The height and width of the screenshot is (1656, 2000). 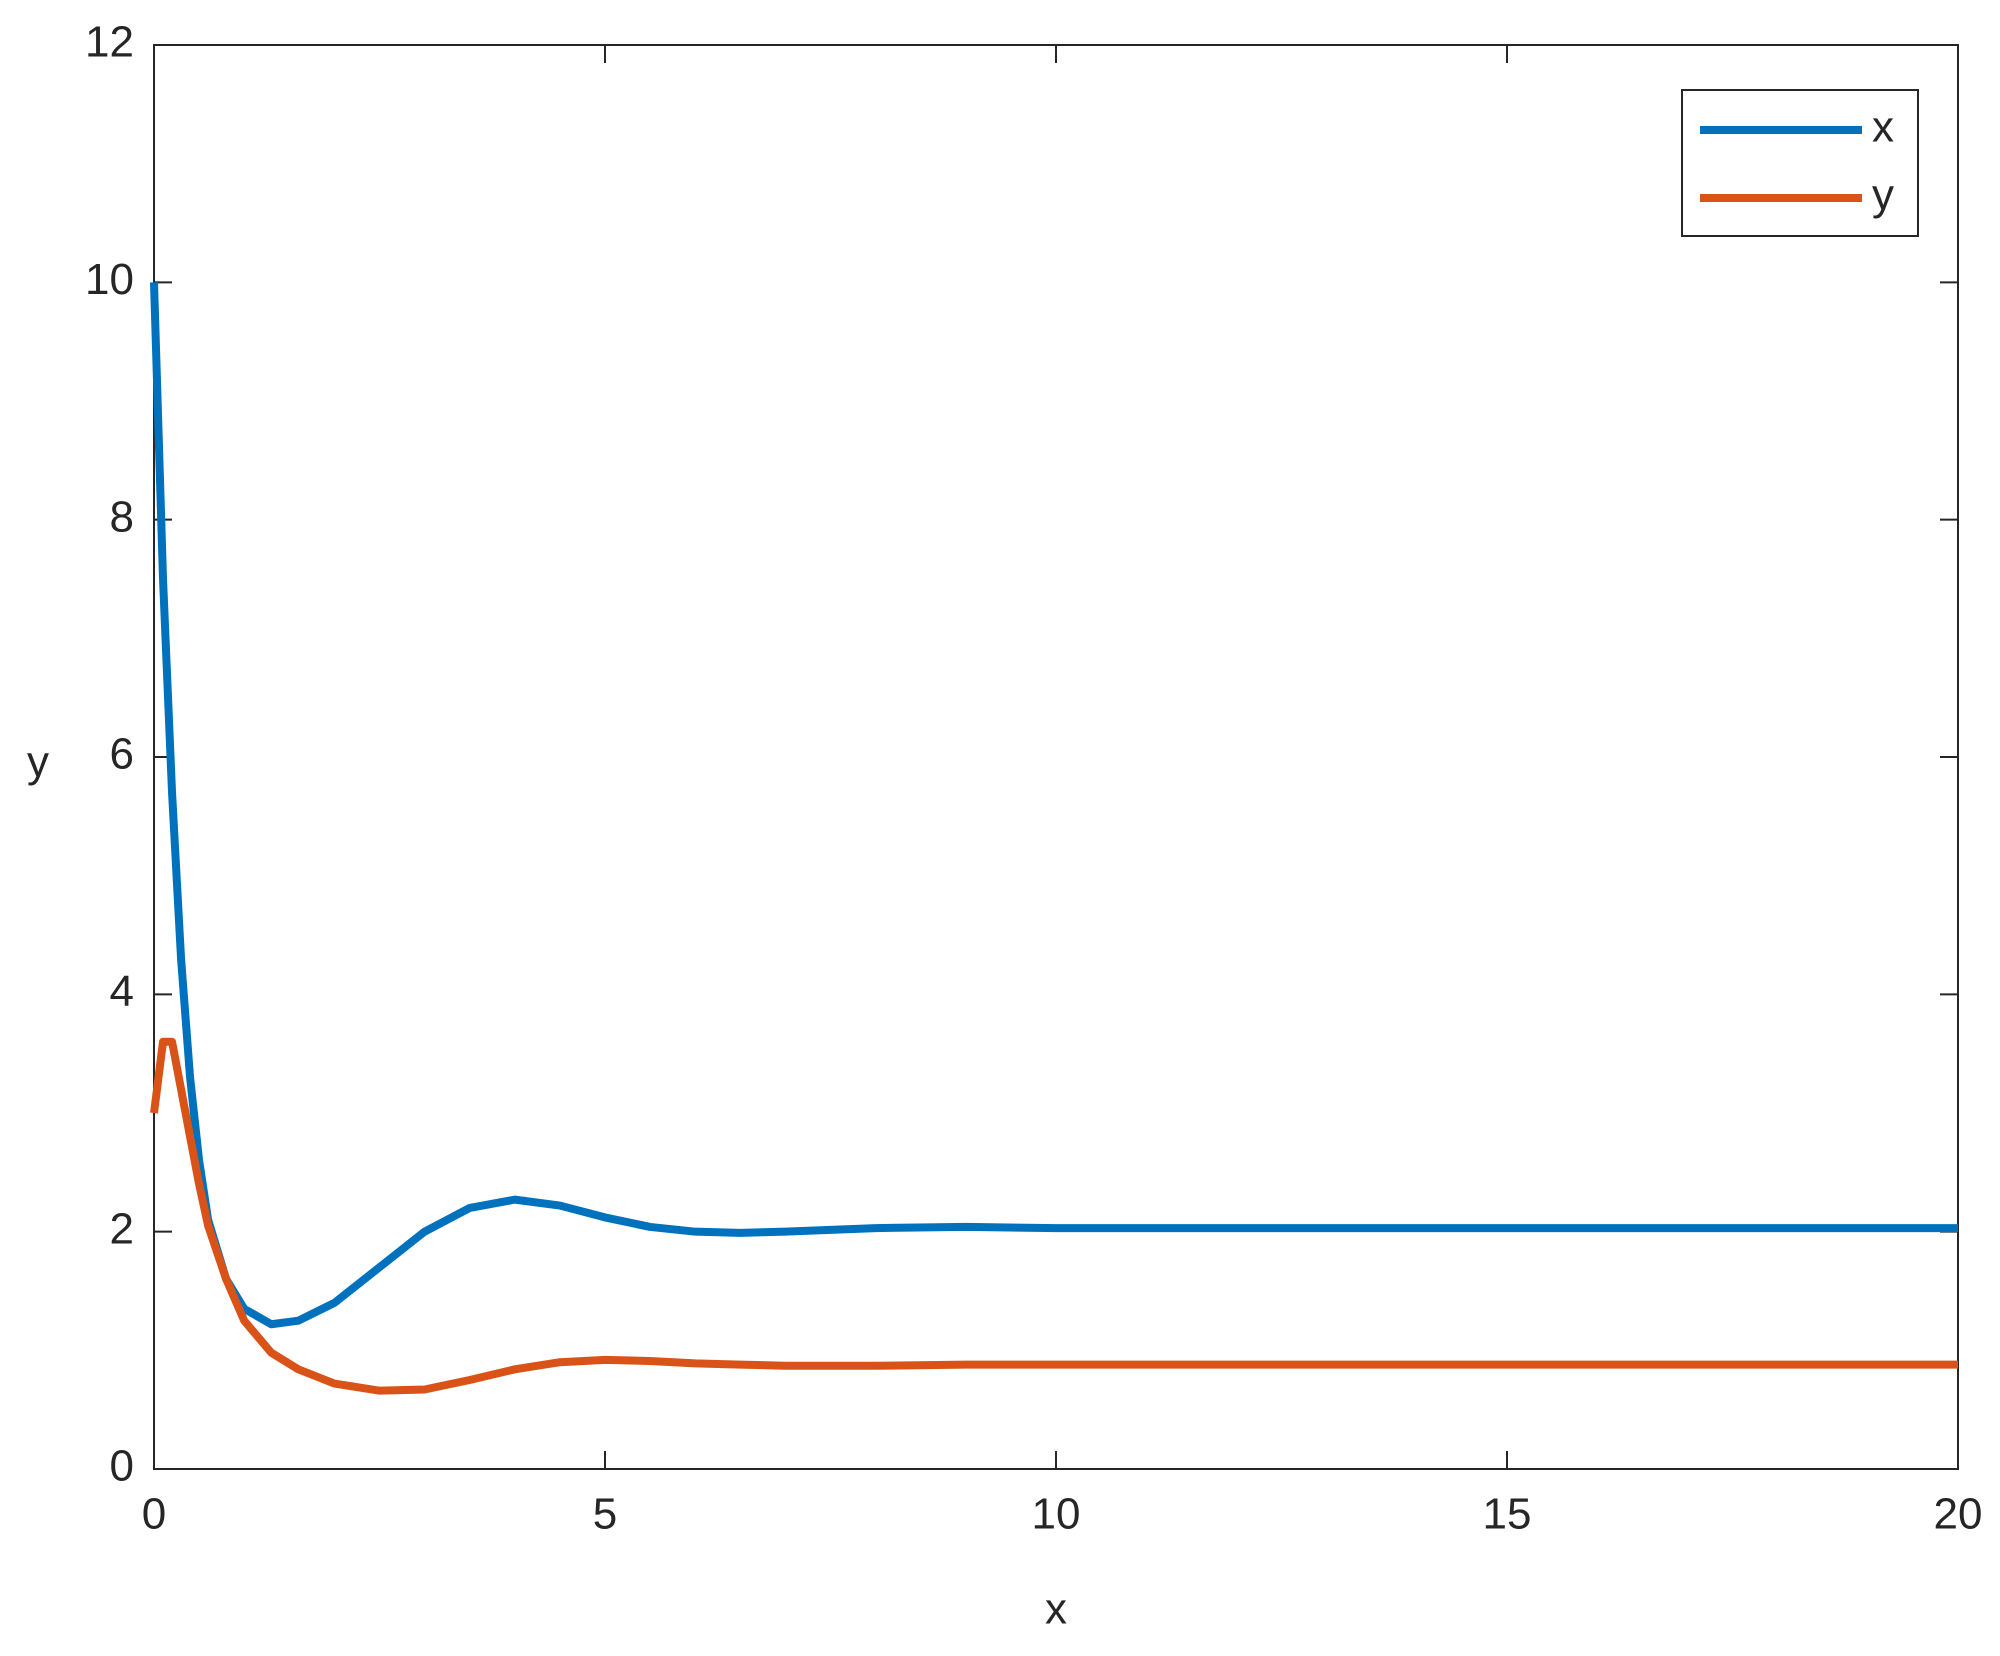 I want to click on x-tick-label: 20, so click(x=1958, y=1514).